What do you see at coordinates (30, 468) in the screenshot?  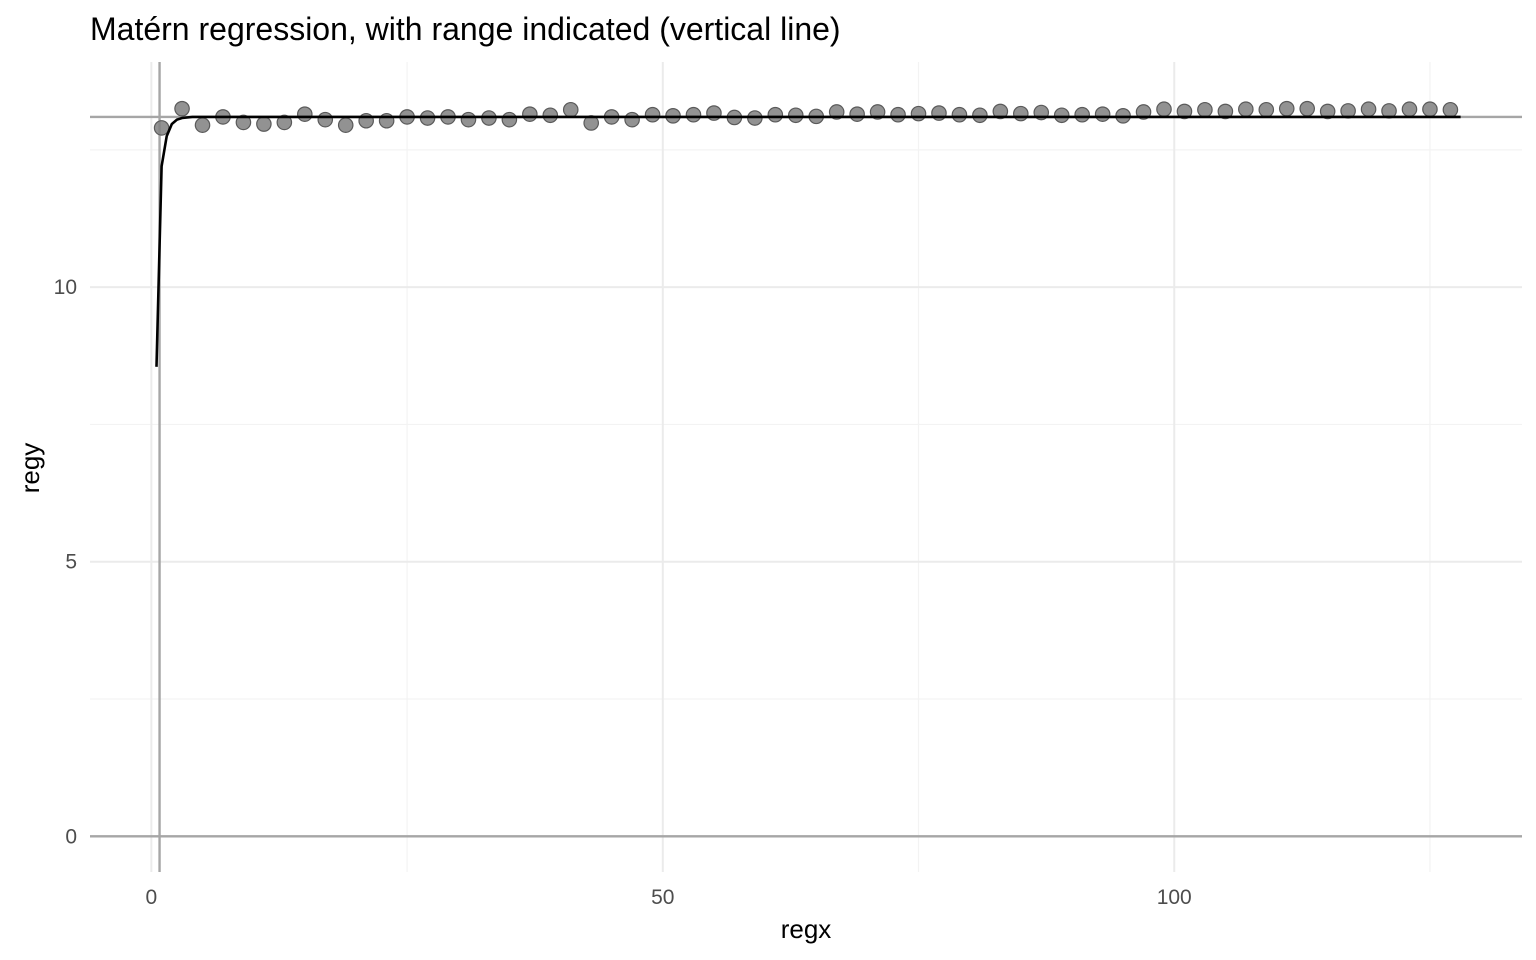 I see `y-axis-title: regy` at bounding box center [30, 468].